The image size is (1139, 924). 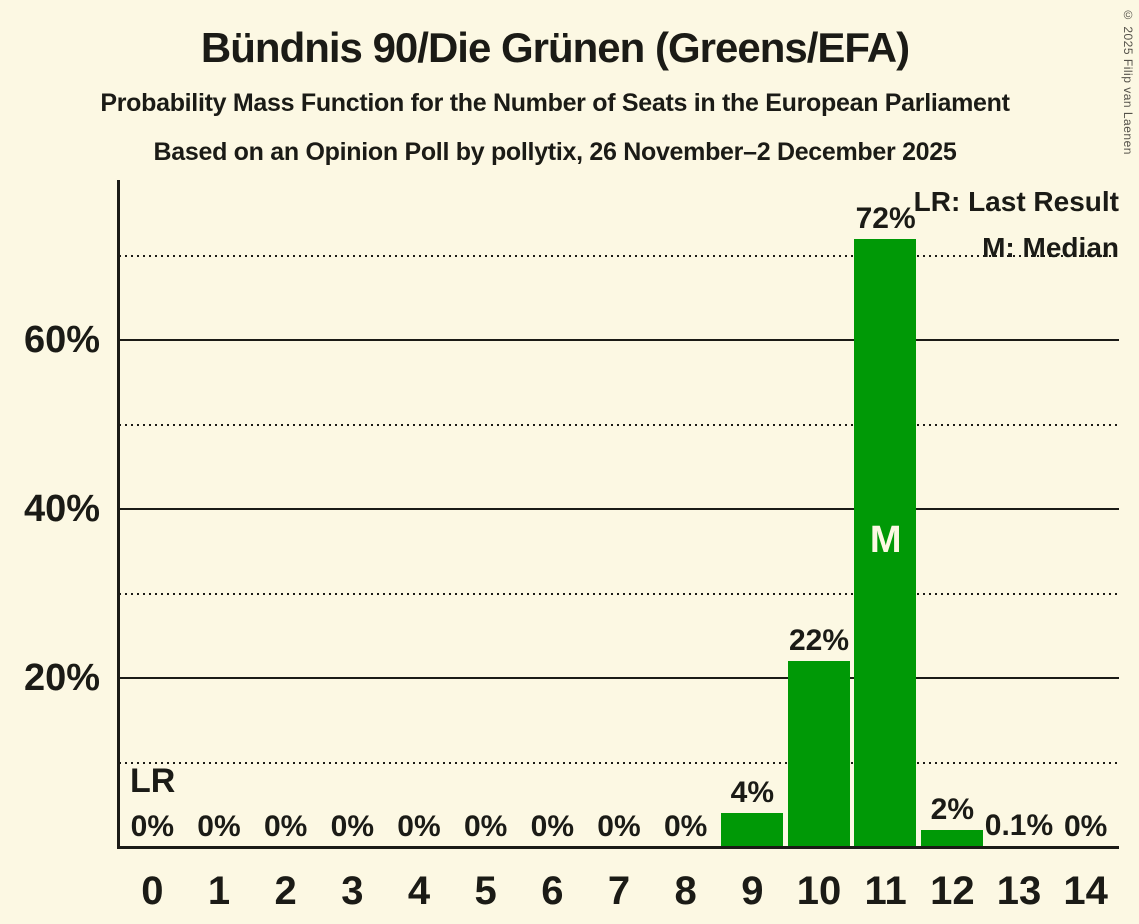 What do you see at coordinates (1016, 201) in the screenshot?
I see `legend-last-result: LR: Last Result` at bounding box center [1016, 201].